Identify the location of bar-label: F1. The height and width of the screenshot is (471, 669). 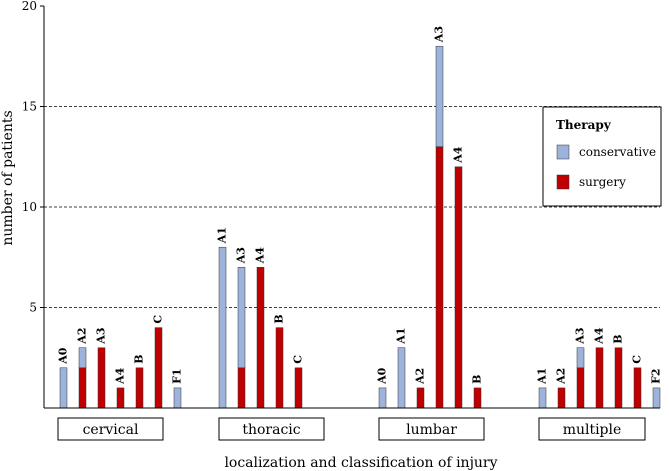
(177, 375).